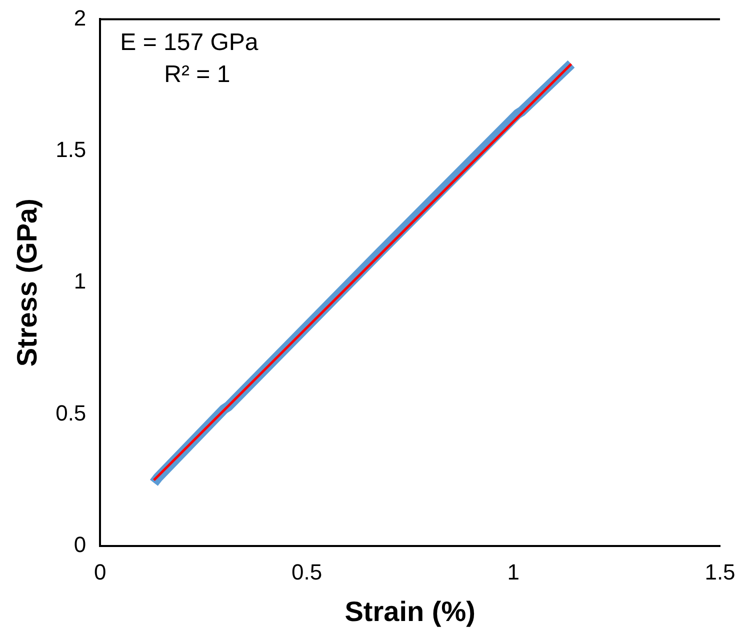  What do you see at coordinates (80, 17) in the screenshot?
I see `y-tick-label: 2` at bounding box center [80, 17].